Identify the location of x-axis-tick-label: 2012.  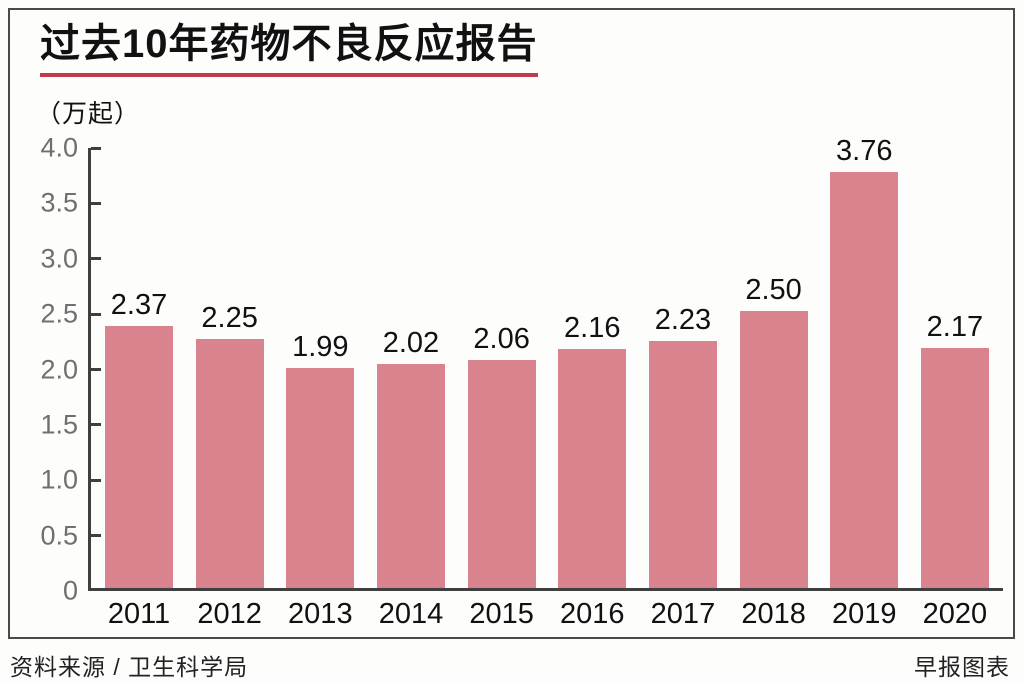
(229, 614).